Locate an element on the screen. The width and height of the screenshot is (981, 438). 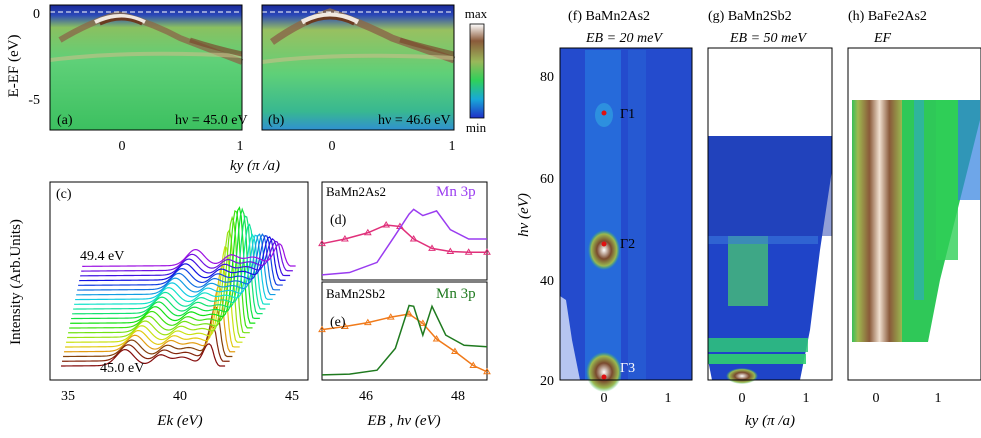
panel-g-label: (g) BaMn2Sb2 is located at coordinates (750, 16).